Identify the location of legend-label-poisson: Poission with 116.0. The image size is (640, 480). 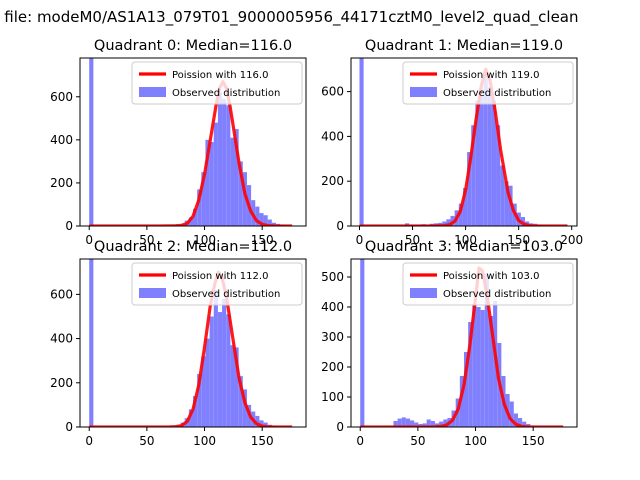
(220, 75).